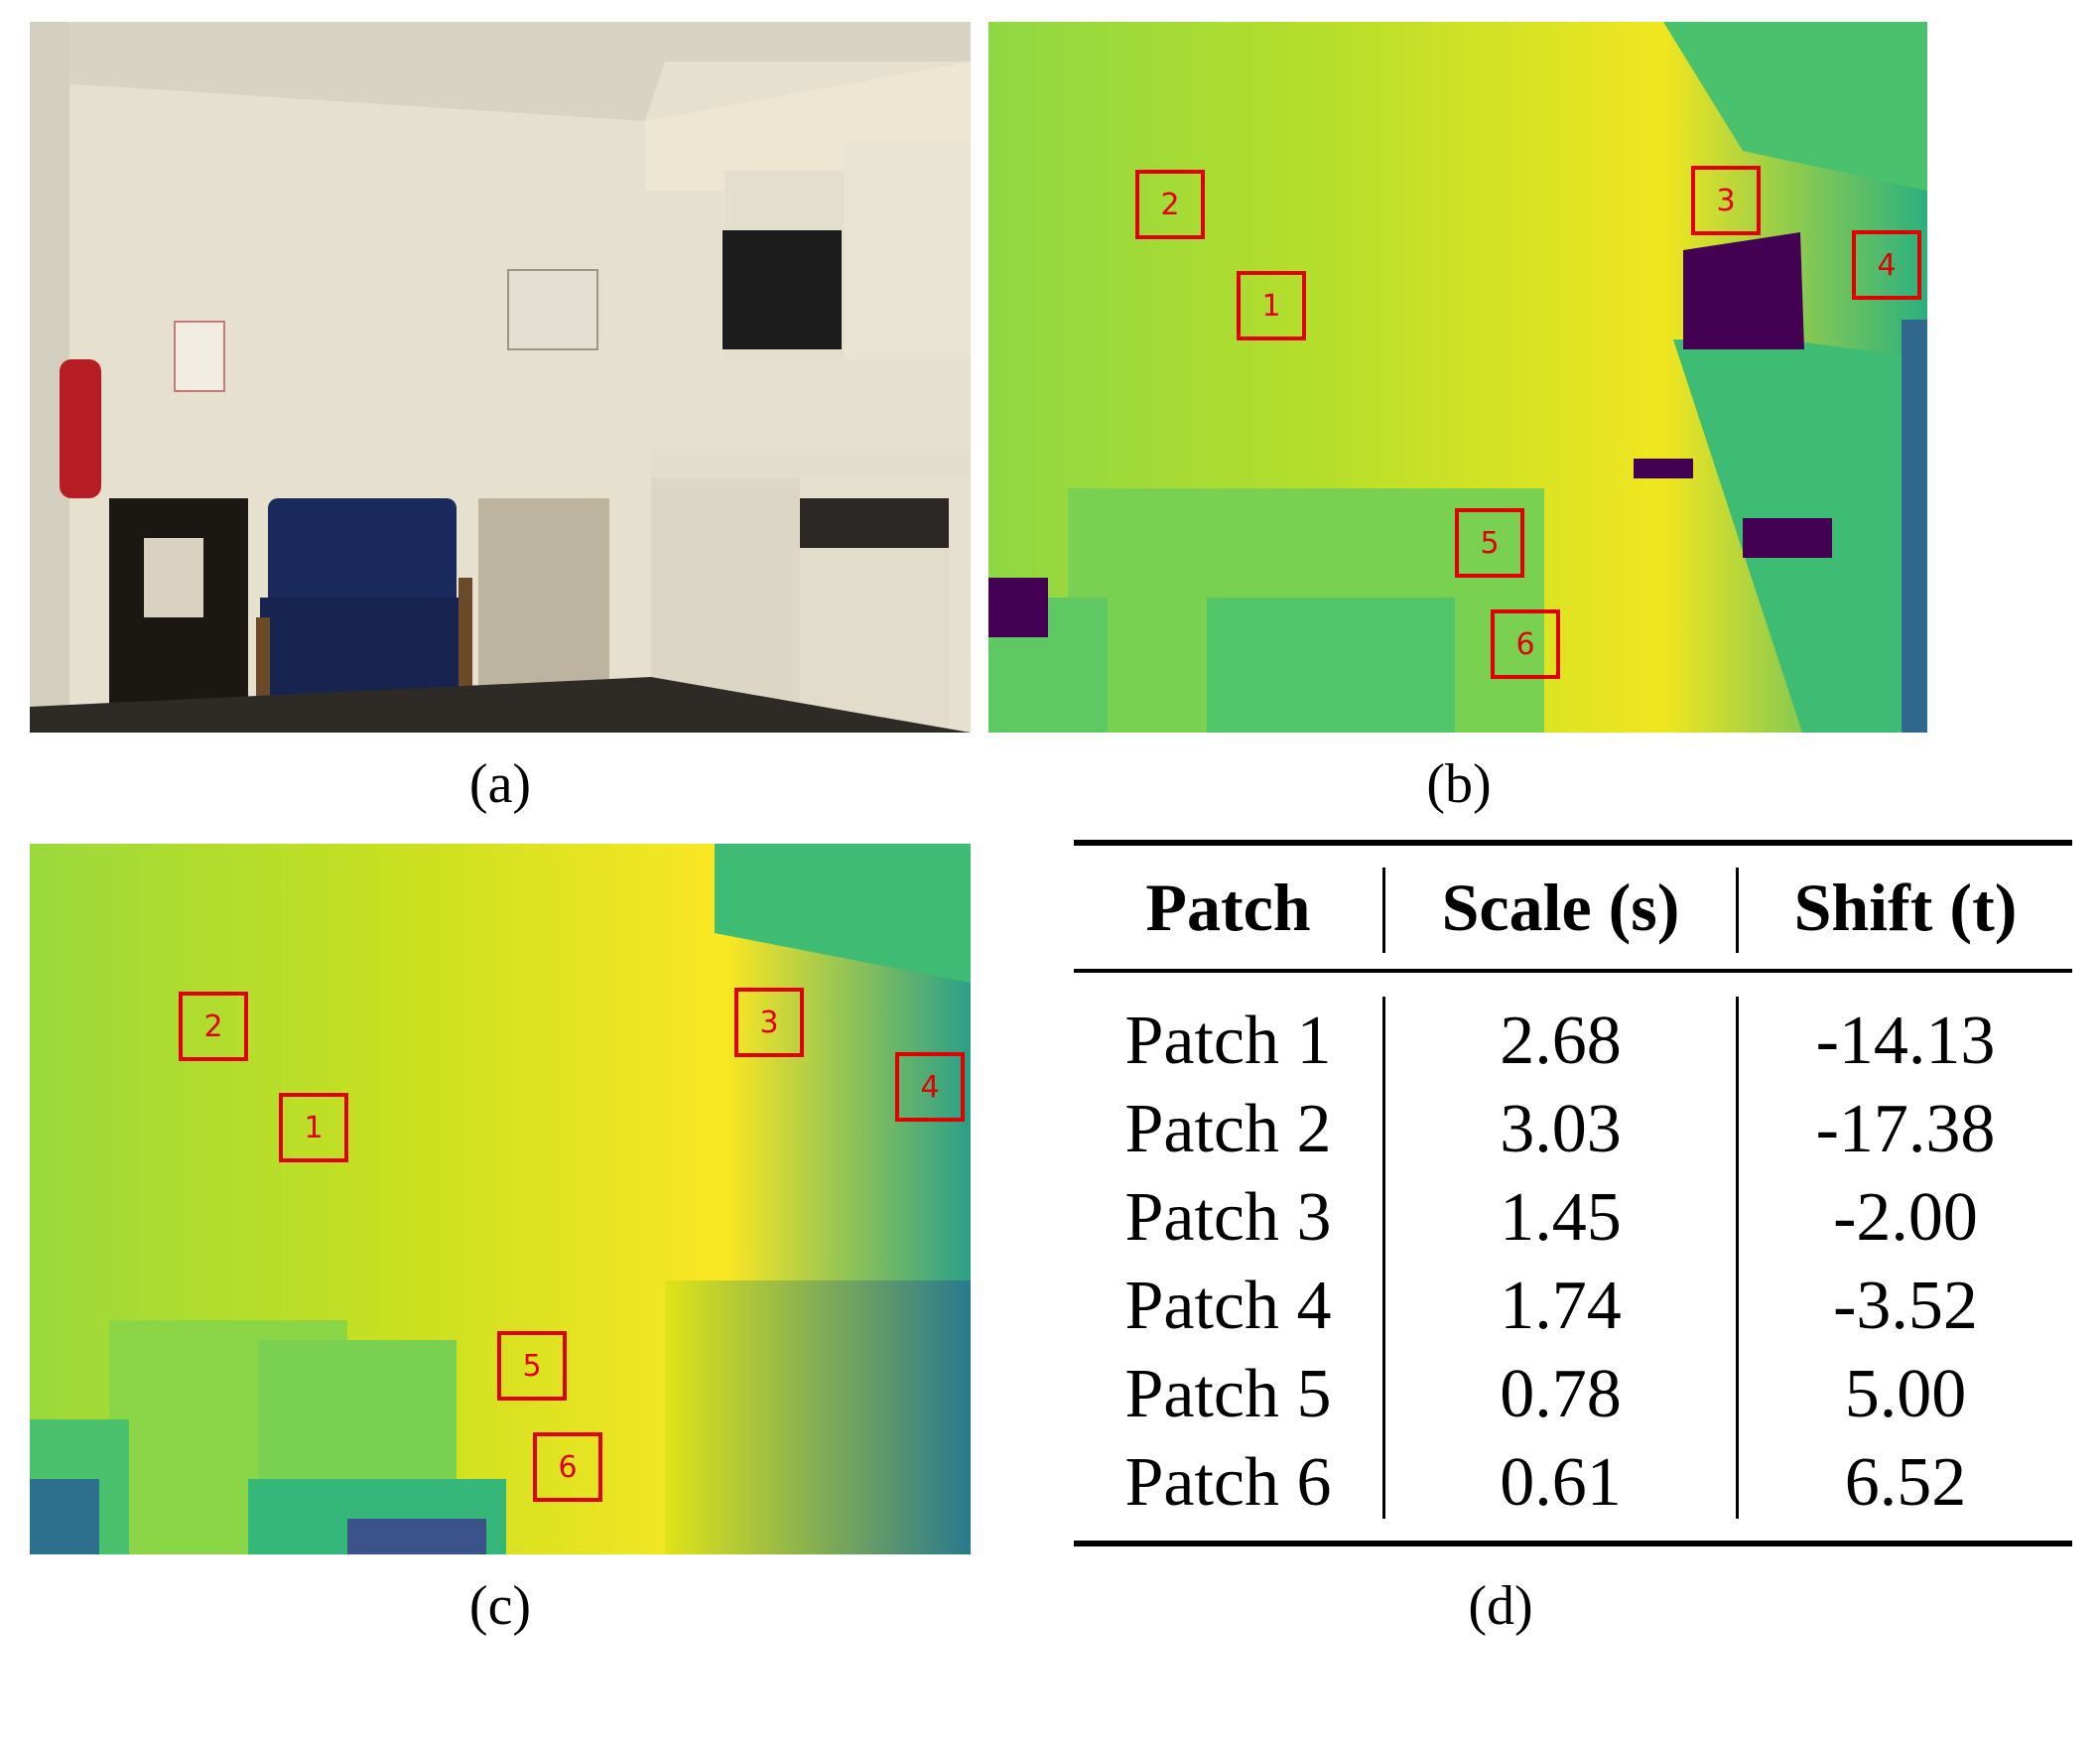 The width and height of the screenshot is (2100, 1747). Describe the element at coordinates (1228, 1041) in the screenshot. I see `row-label: Patch 1` at that location.